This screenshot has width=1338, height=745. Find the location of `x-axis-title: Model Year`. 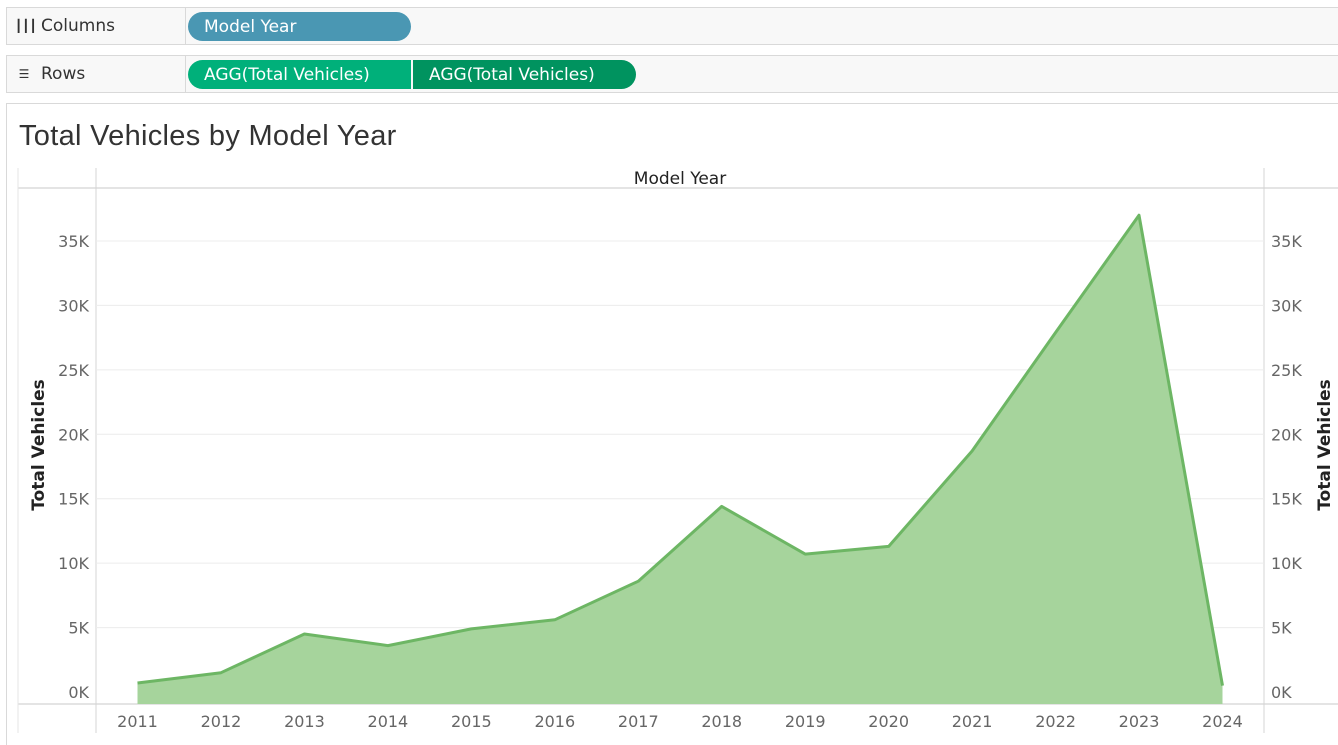

x-axis-title: Model Year is located at coordinates (680, 179).